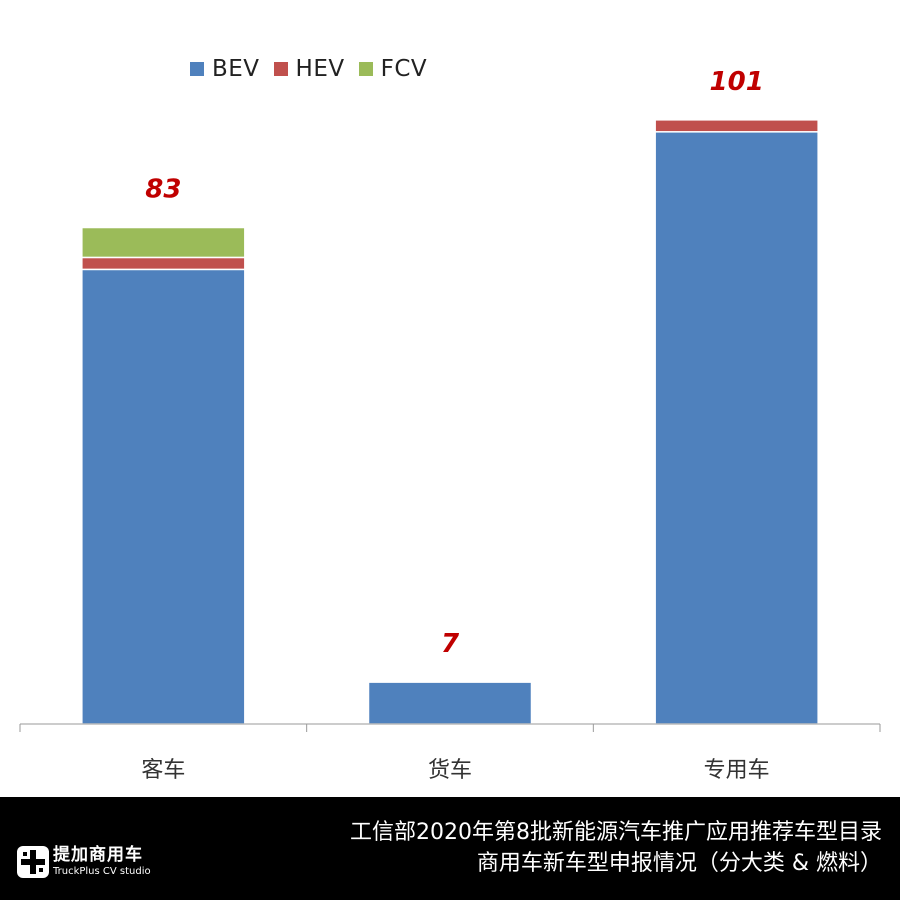 The width and height of the screenshot is (900, 900). Describe the element at coordinates (197, 69) in the screenshot. I see `legend-swatch-bev` at that location.